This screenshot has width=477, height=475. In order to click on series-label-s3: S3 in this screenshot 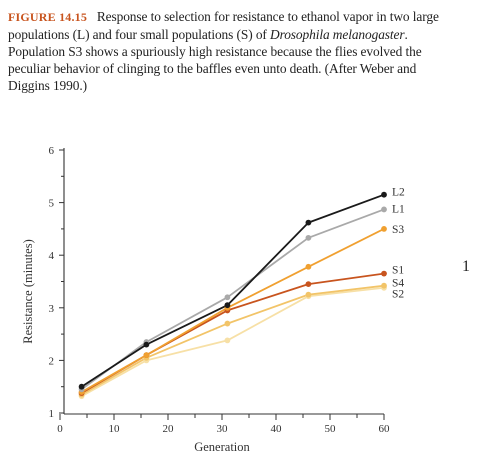, I will do `click(398, 230)`.